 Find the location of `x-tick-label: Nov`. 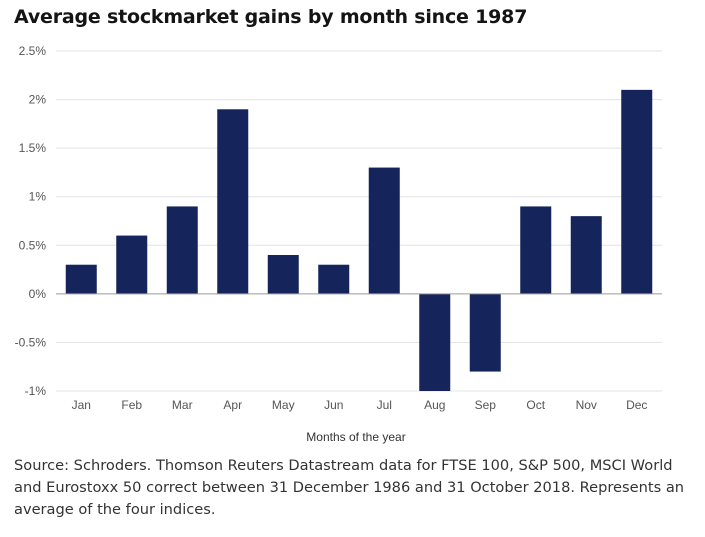

x-tick-label: Nov is located at coordinates (586, 405).